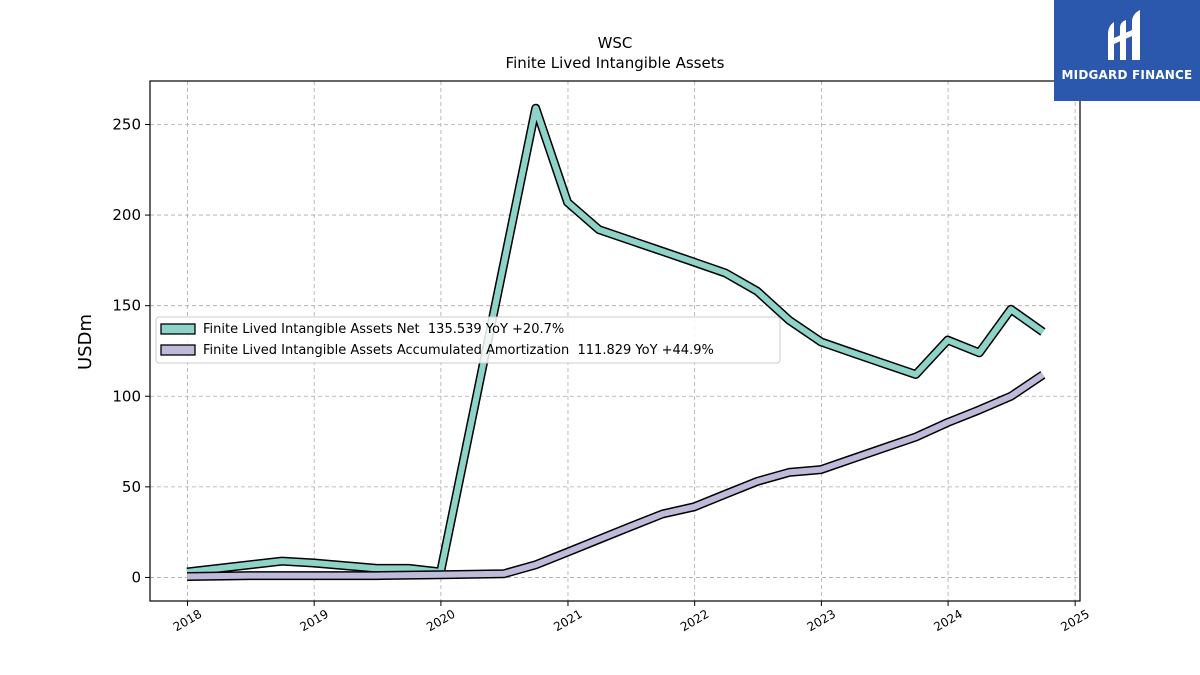 This screenshot has width=1200, height=675. I want to click on y-tick-label: 200, so click(126, 215).